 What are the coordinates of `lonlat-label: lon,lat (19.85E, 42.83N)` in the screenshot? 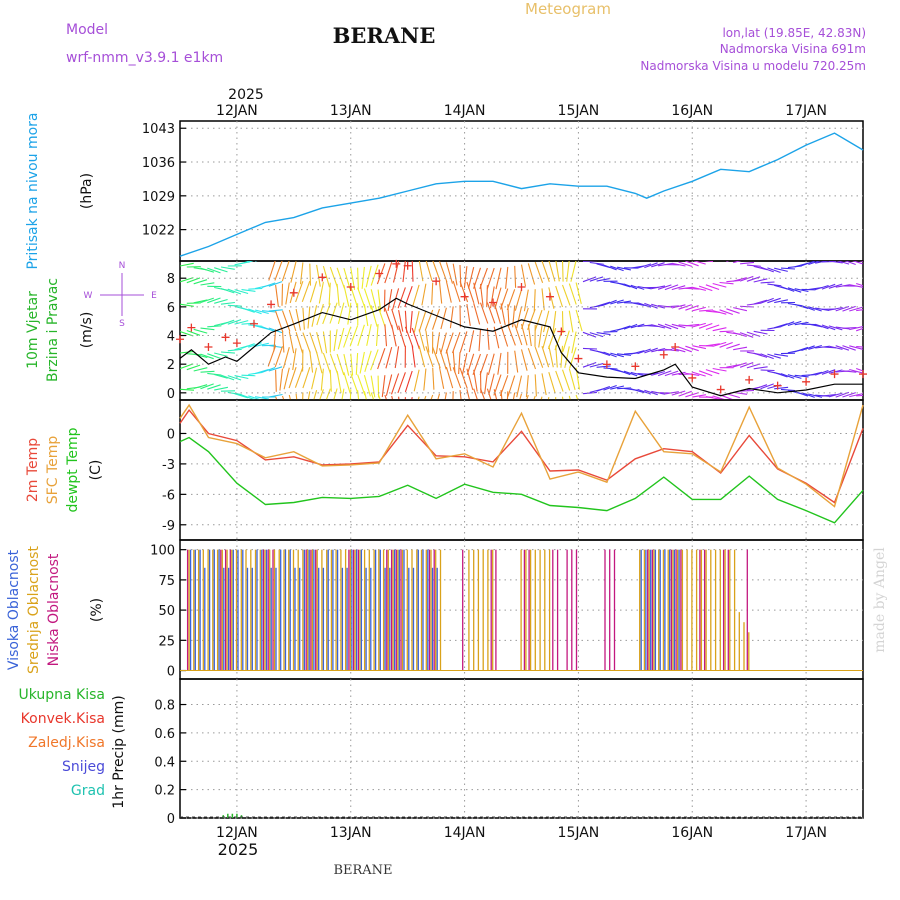 It's located at (794, 33).